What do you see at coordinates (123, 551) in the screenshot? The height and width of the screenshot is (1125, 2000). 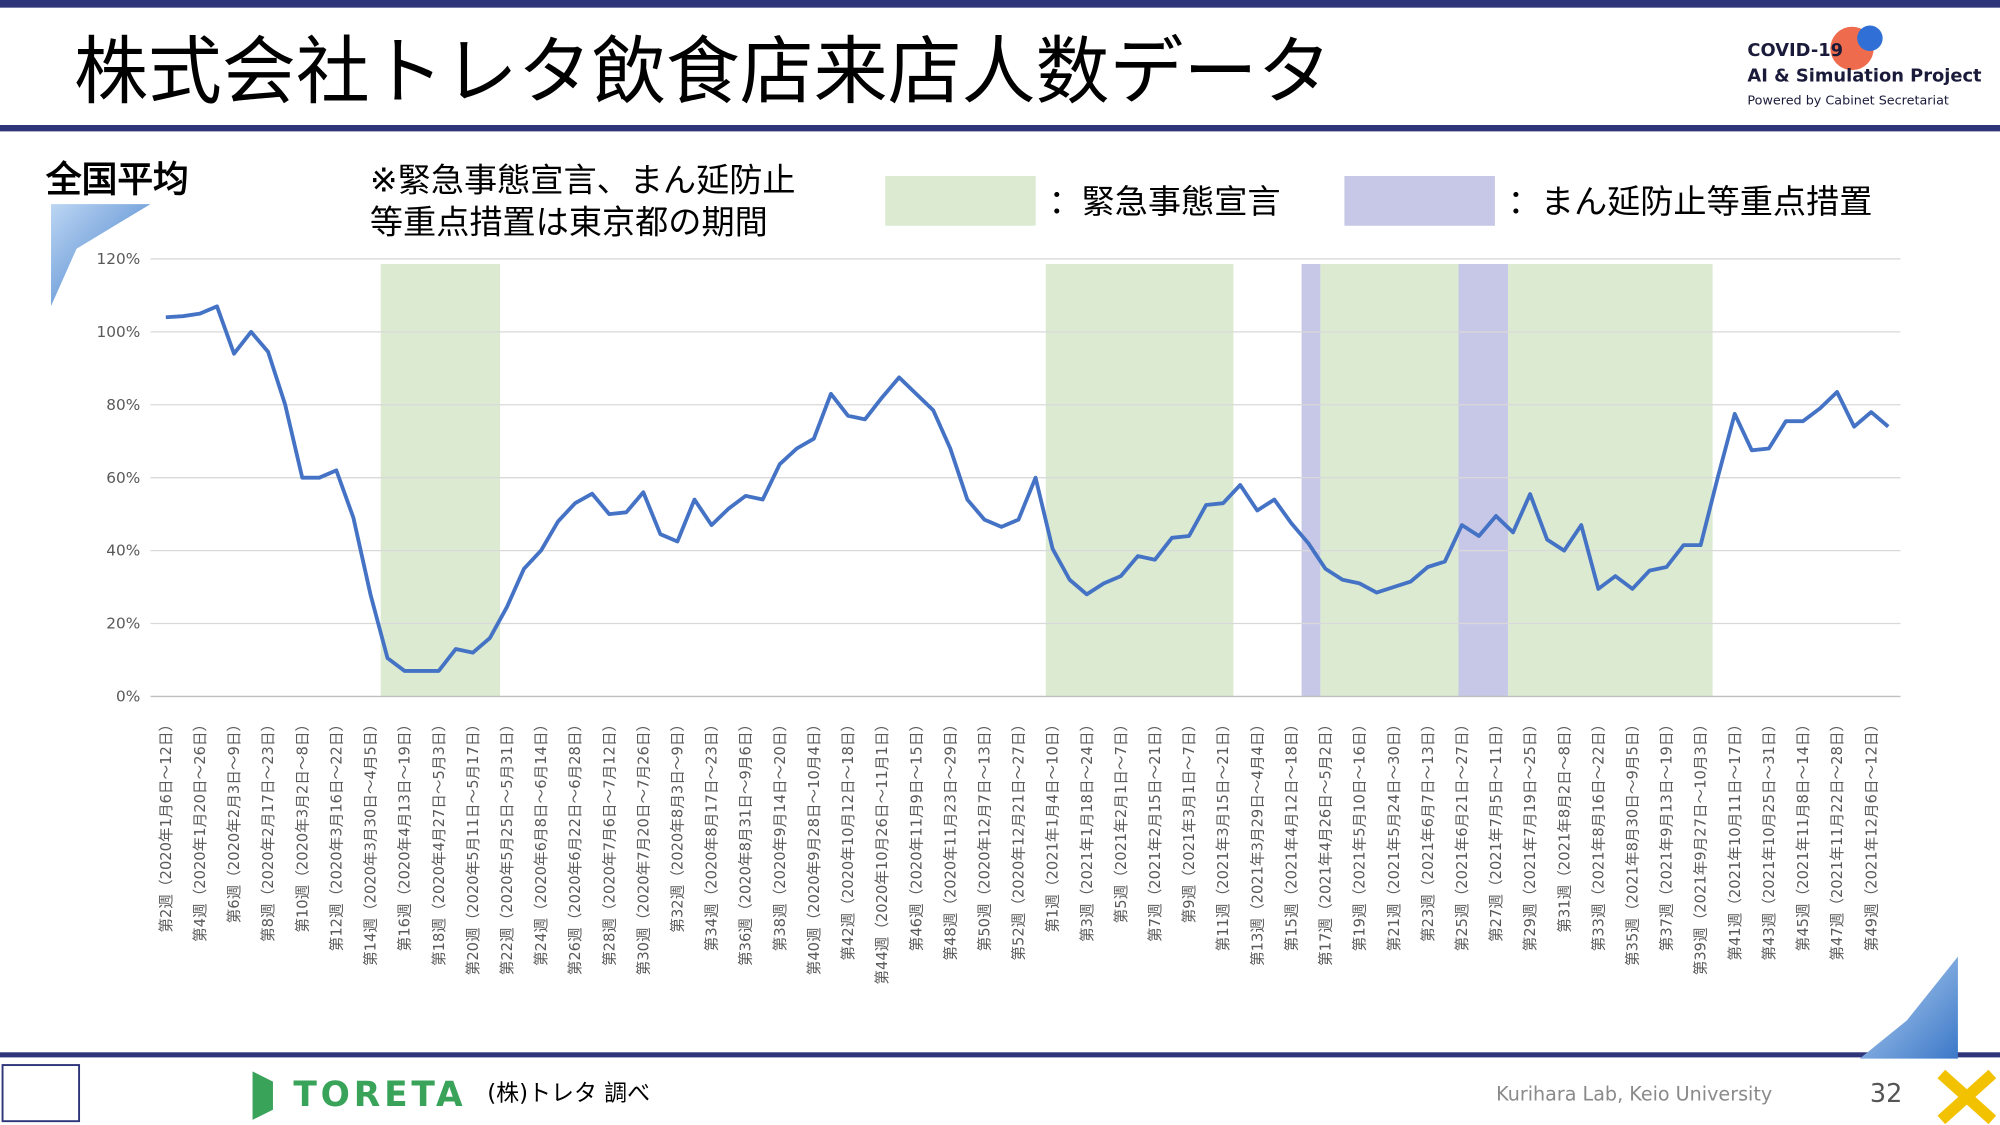 I see `y-tick-label: 40%` at bounding box center [123, 551].